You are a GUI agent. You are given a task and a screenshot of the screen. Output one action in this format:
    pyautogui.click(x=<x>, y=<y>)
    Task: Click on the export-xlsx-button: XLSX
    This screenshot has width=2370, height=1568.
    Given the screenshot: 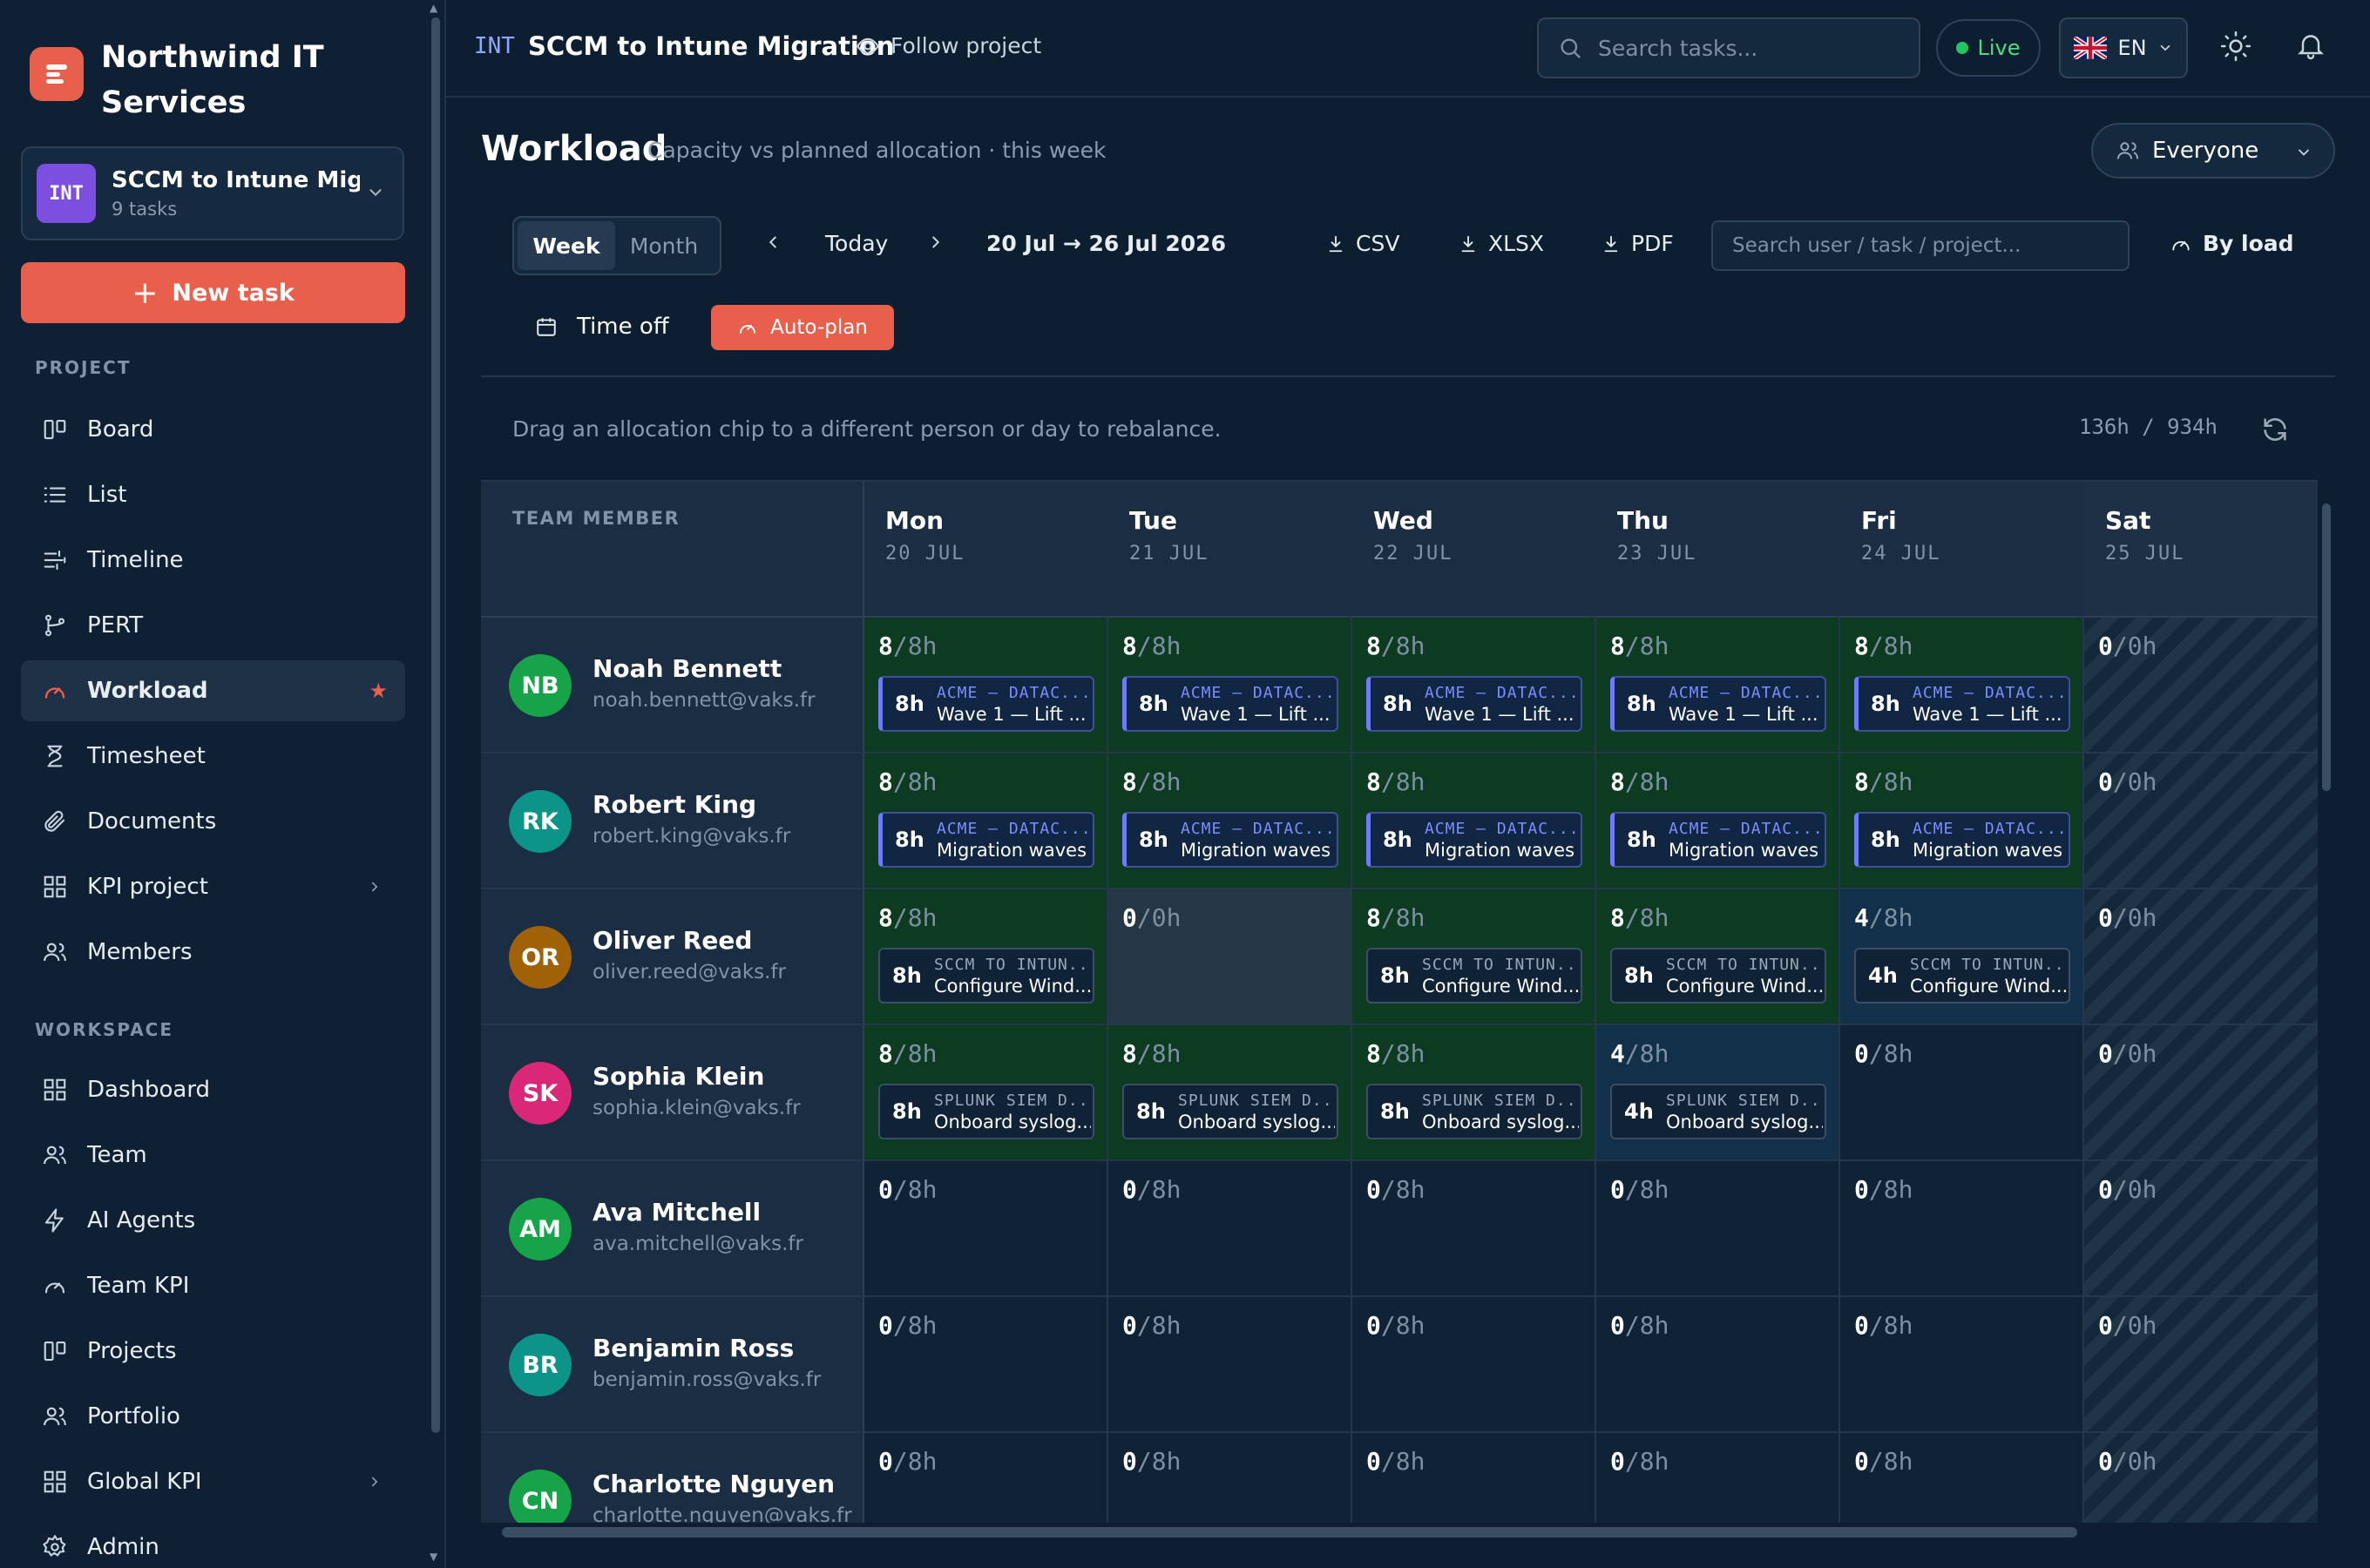 What is the action you would take?
    pyautogui.click(x=1501, y=243)
    